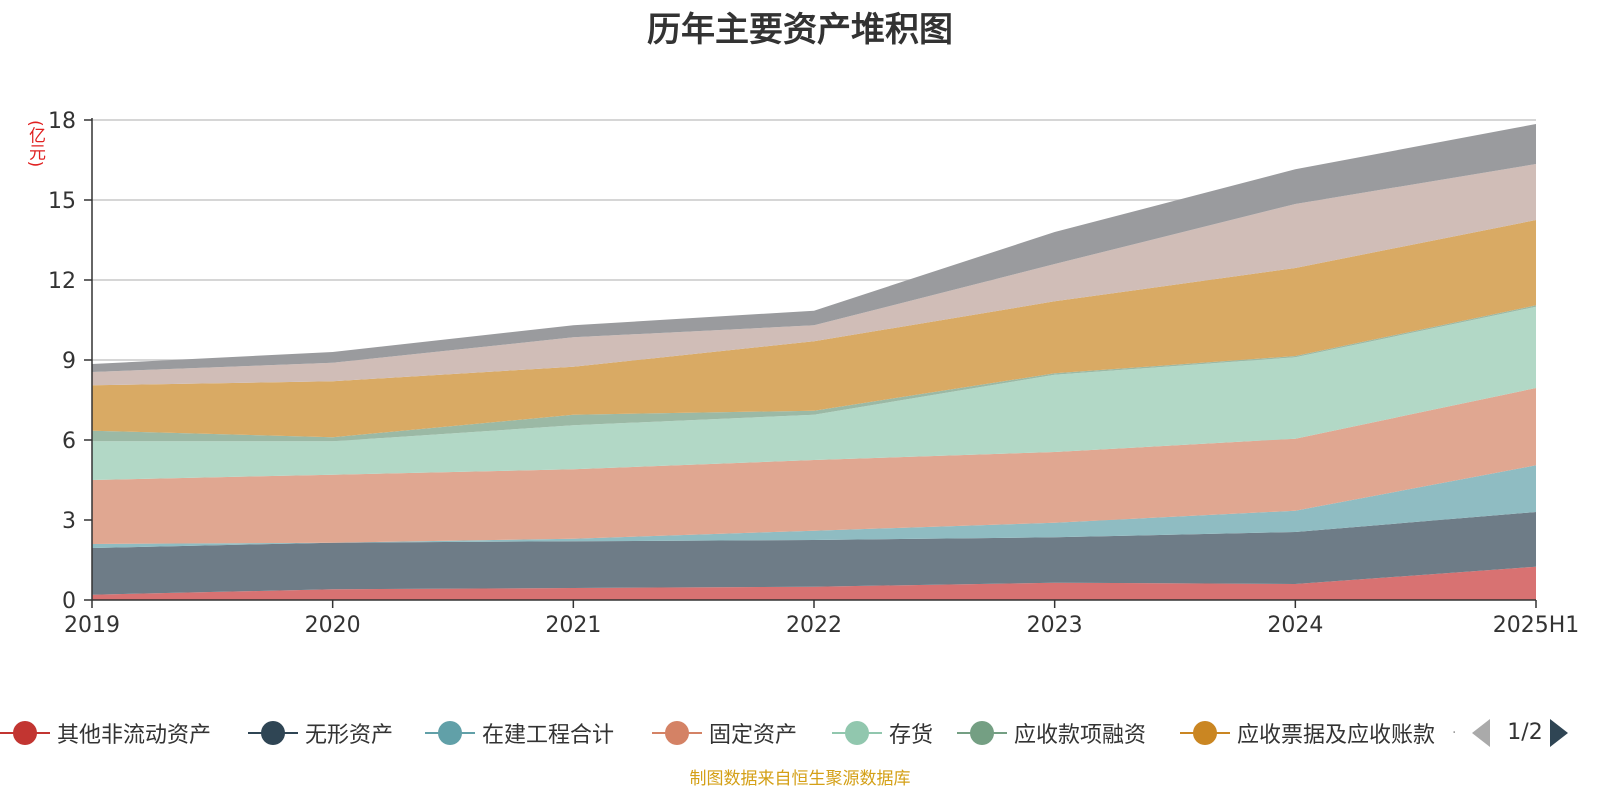 This screenshot has width=1600, height=800. What do you see at coordinates (1295, 625) in the screenshot?
I see `x-tick-label: 2024` at bounding box center [1295, 625].